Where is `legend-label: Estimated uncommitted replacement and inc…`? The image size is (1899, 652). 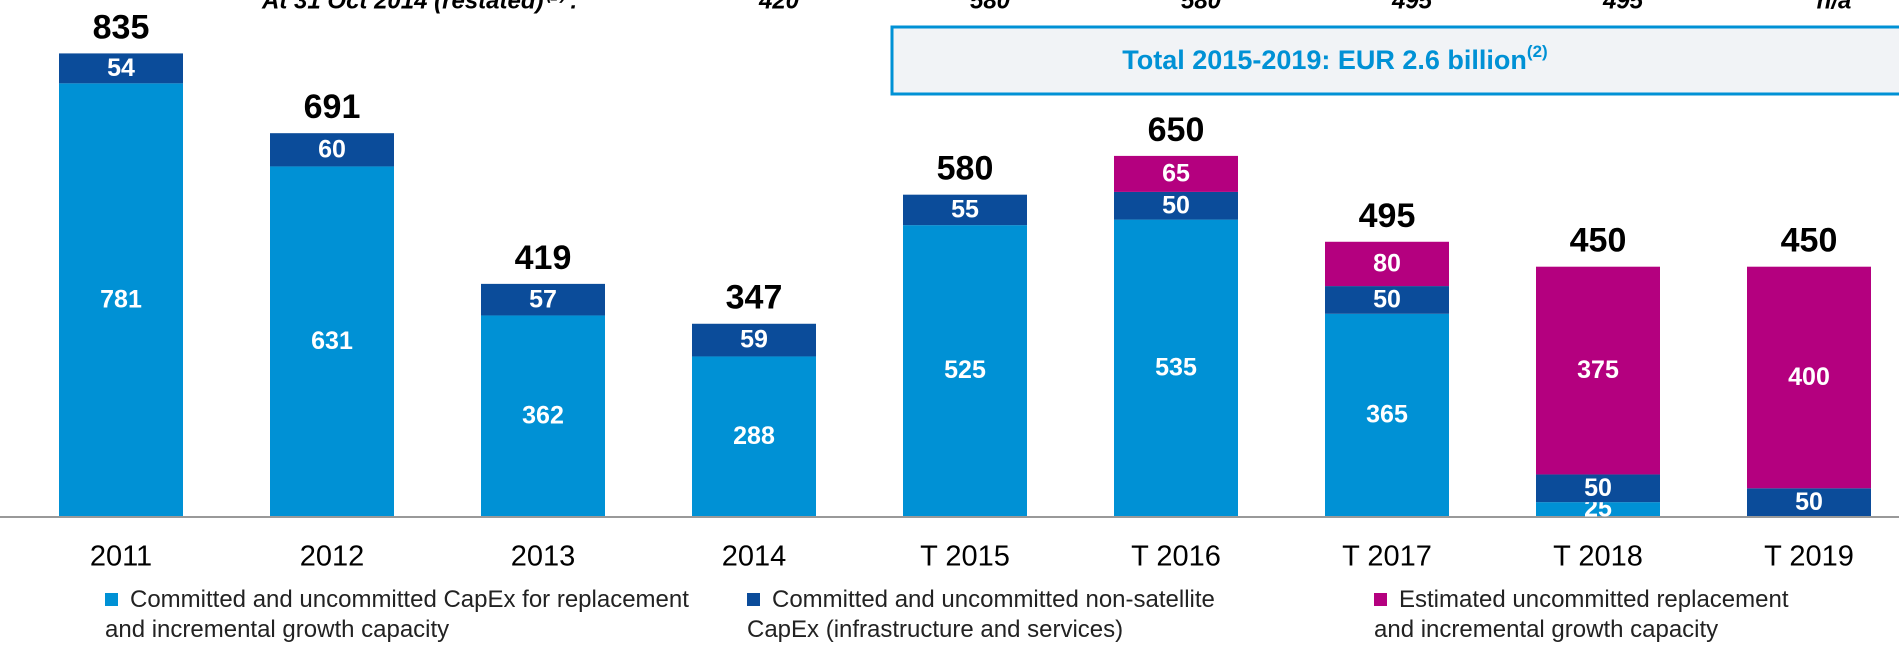 legend-label: Estimated uncommitted replacement and inc… is located at coordinates (1581, 614).